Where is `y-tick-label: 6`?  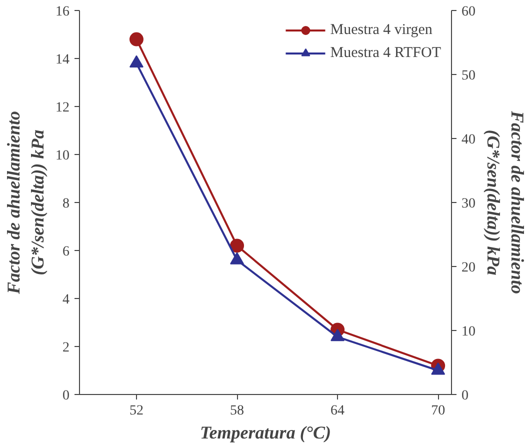 y-tick-label: 6 is located at coordinates (66, 252).